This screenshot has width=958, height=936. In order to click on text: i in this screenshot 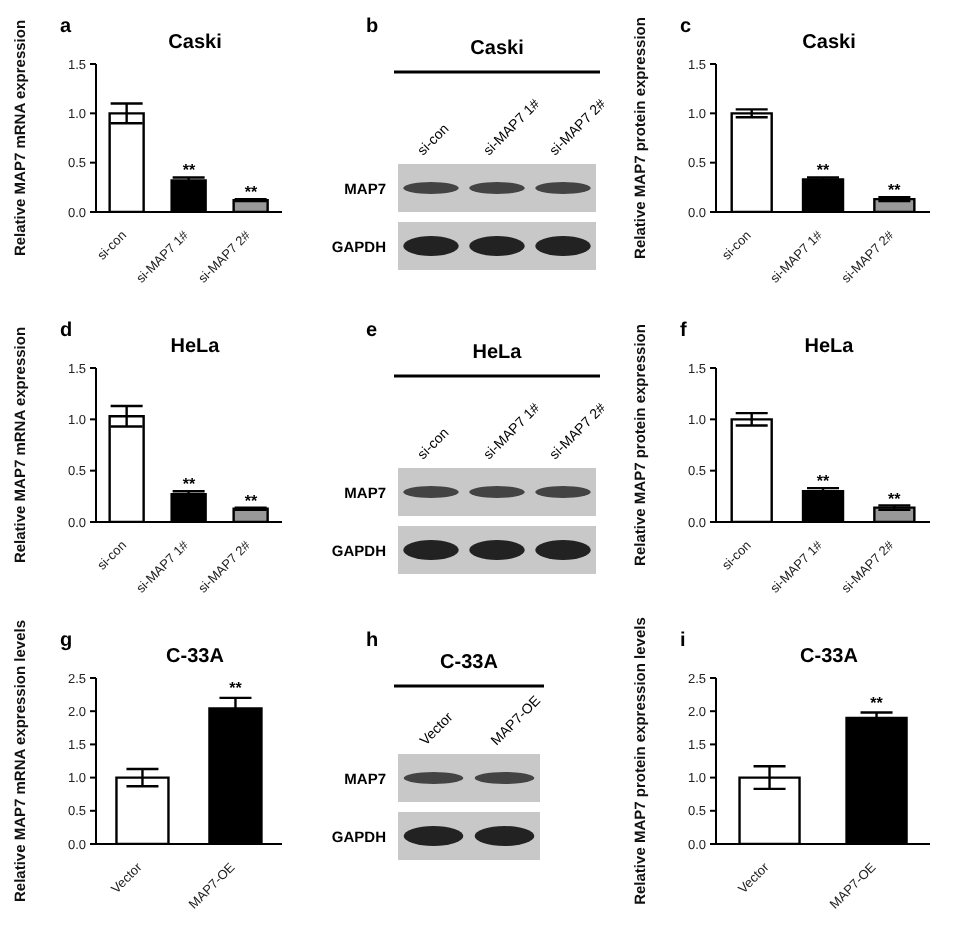, I will do `click(683, 641)`.